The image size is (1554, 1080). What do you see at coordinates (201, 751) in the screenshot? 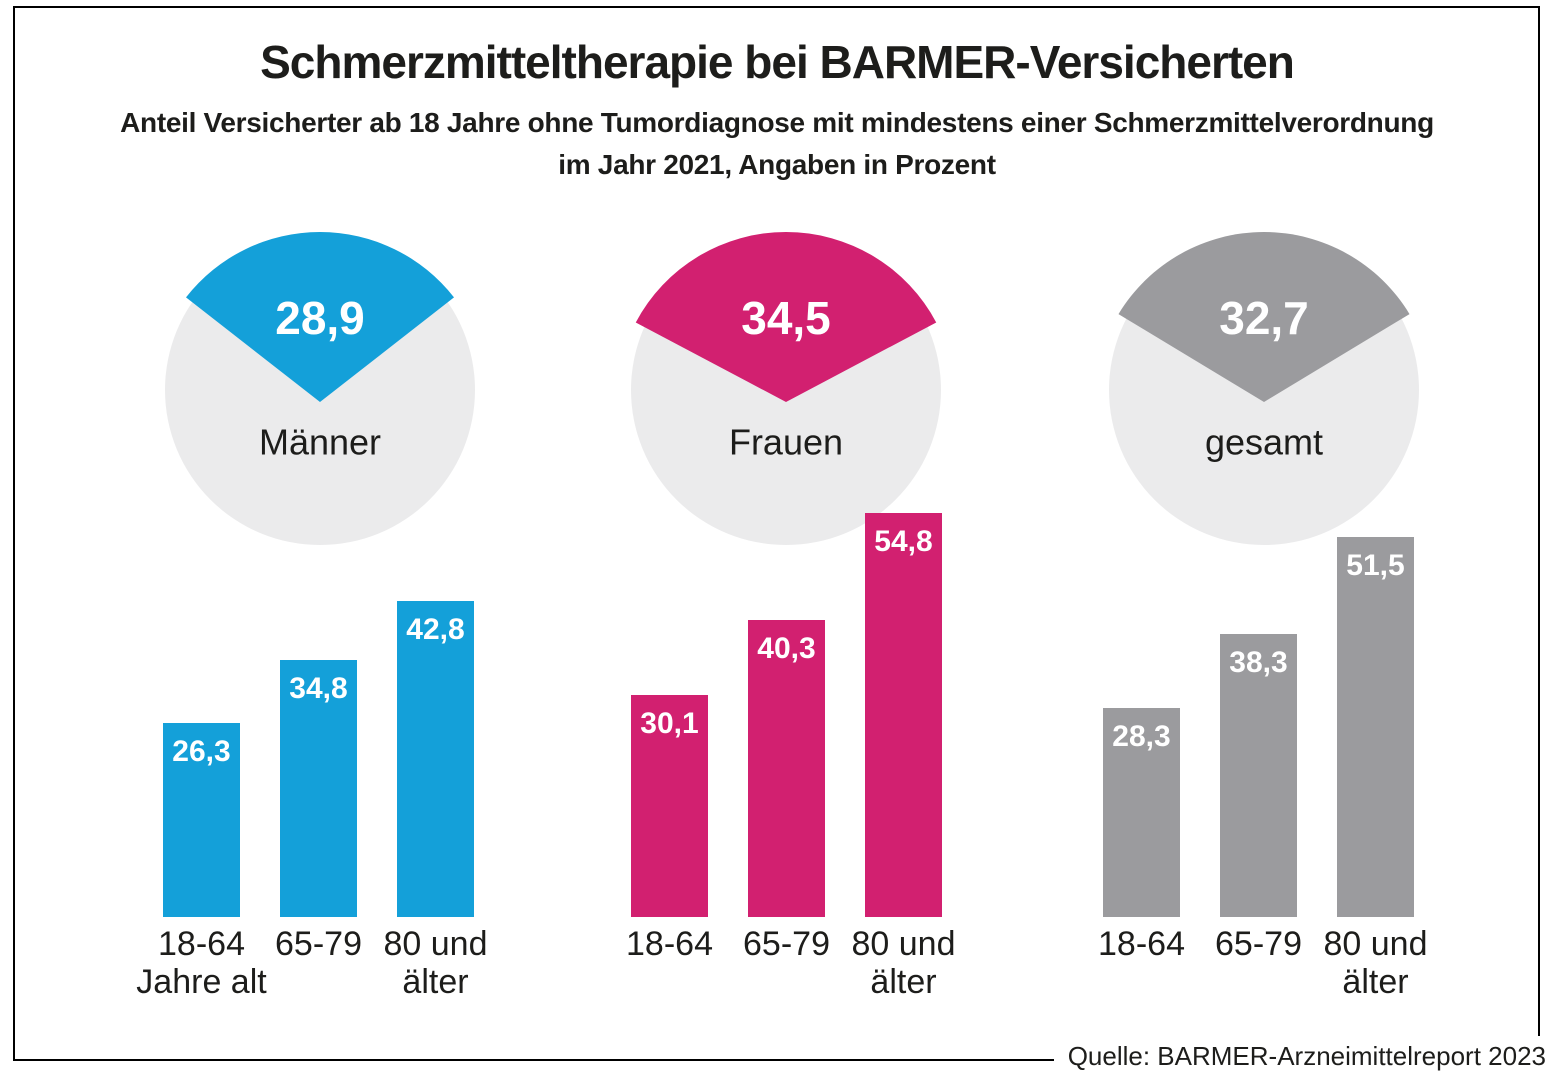
I see `bar-value-label: 26,3` at bounding box center [201, 751].